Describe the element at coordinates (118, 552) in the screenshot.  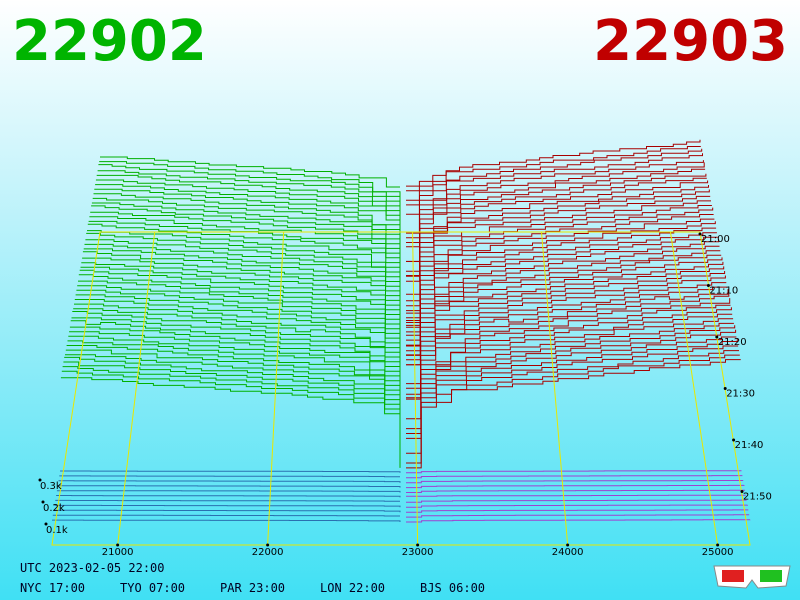
I see `price-label: 21000` at that location.